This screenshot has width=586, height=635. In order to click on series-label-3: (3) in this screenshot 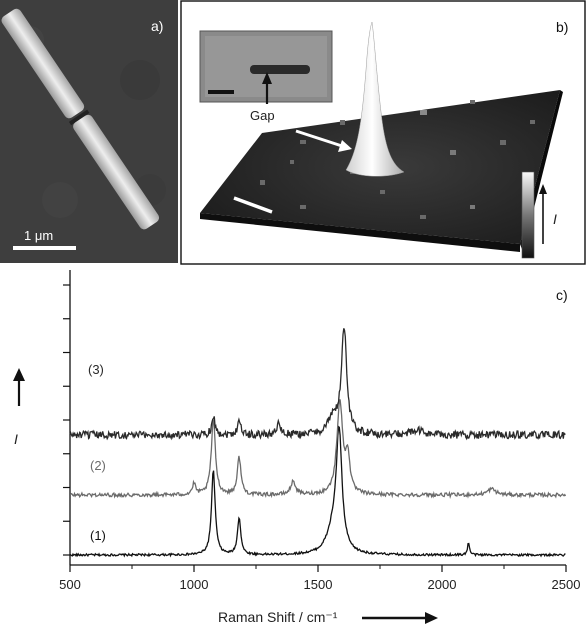, I will do `click(96, 369)`.